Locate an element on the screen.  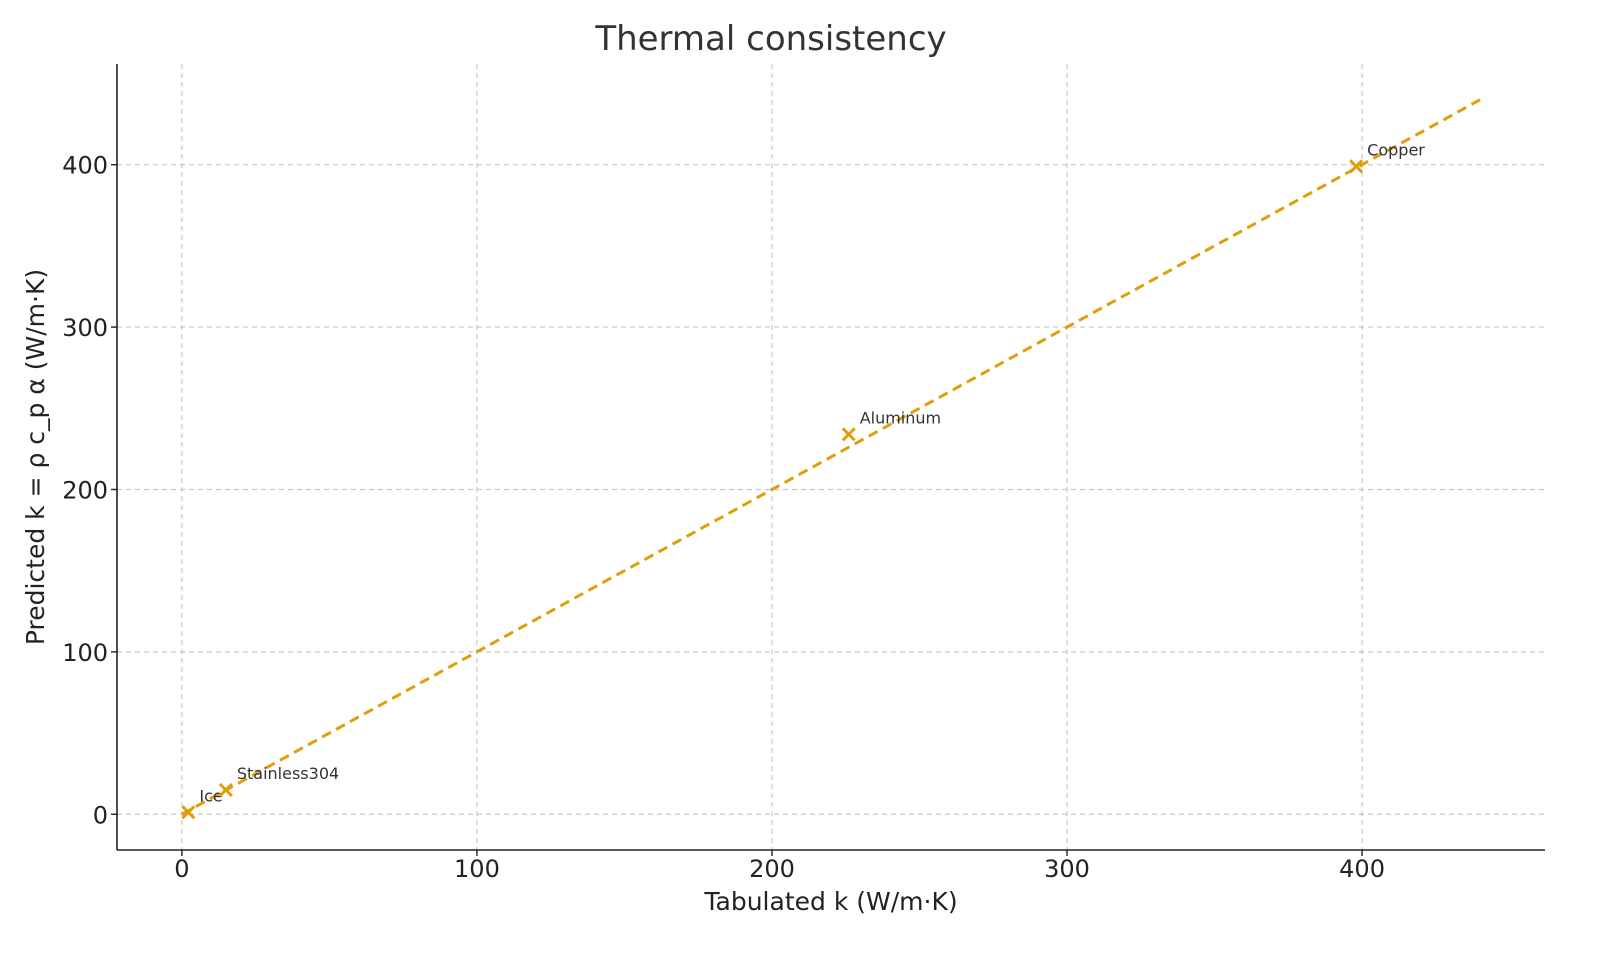
point-label: Stainless304 is located at coordinates (288, 773).